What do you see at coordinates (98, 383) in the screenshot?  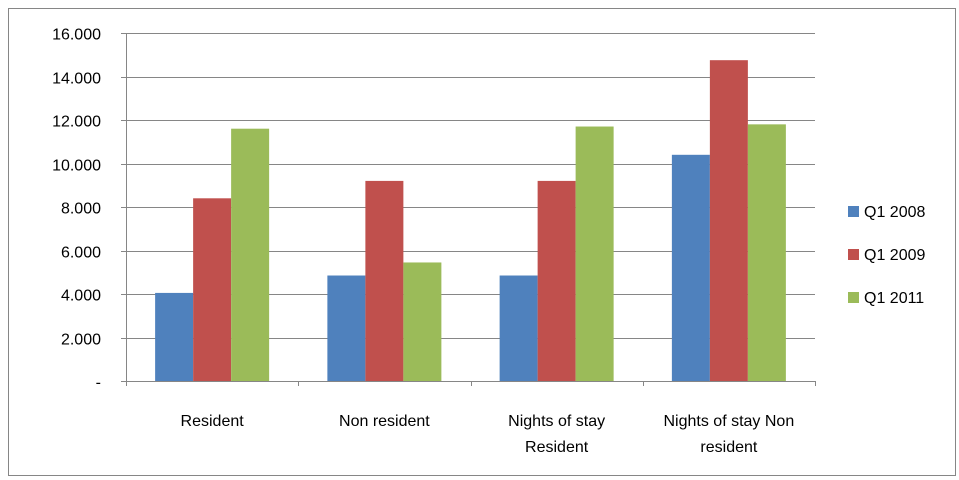 I see `y-tick-label: -` at bounding box center [98, 383].